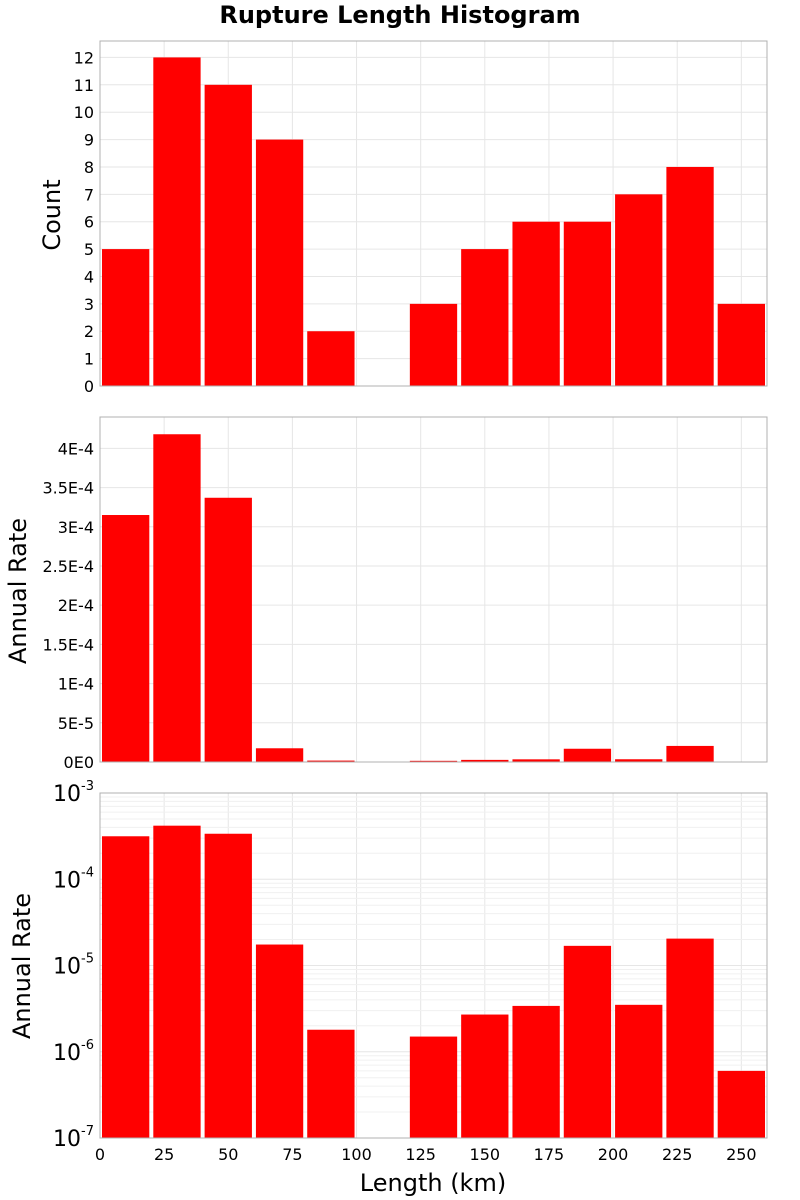 The height and width of the screenshot is (1200, 800). I want to click on y-tick-label: 10⁻³, so click(73, 793).